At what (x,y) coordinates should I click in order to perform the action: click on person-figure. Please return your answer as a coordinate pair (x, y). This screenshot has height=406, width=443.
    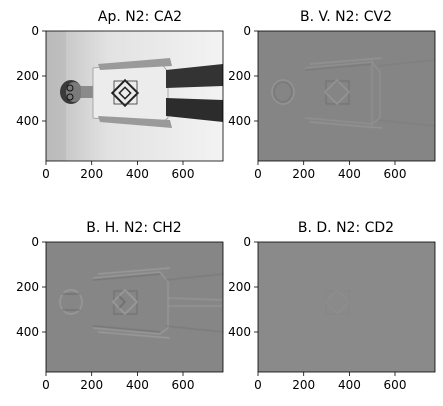
    Looking at the image, I should click on (141, 93).